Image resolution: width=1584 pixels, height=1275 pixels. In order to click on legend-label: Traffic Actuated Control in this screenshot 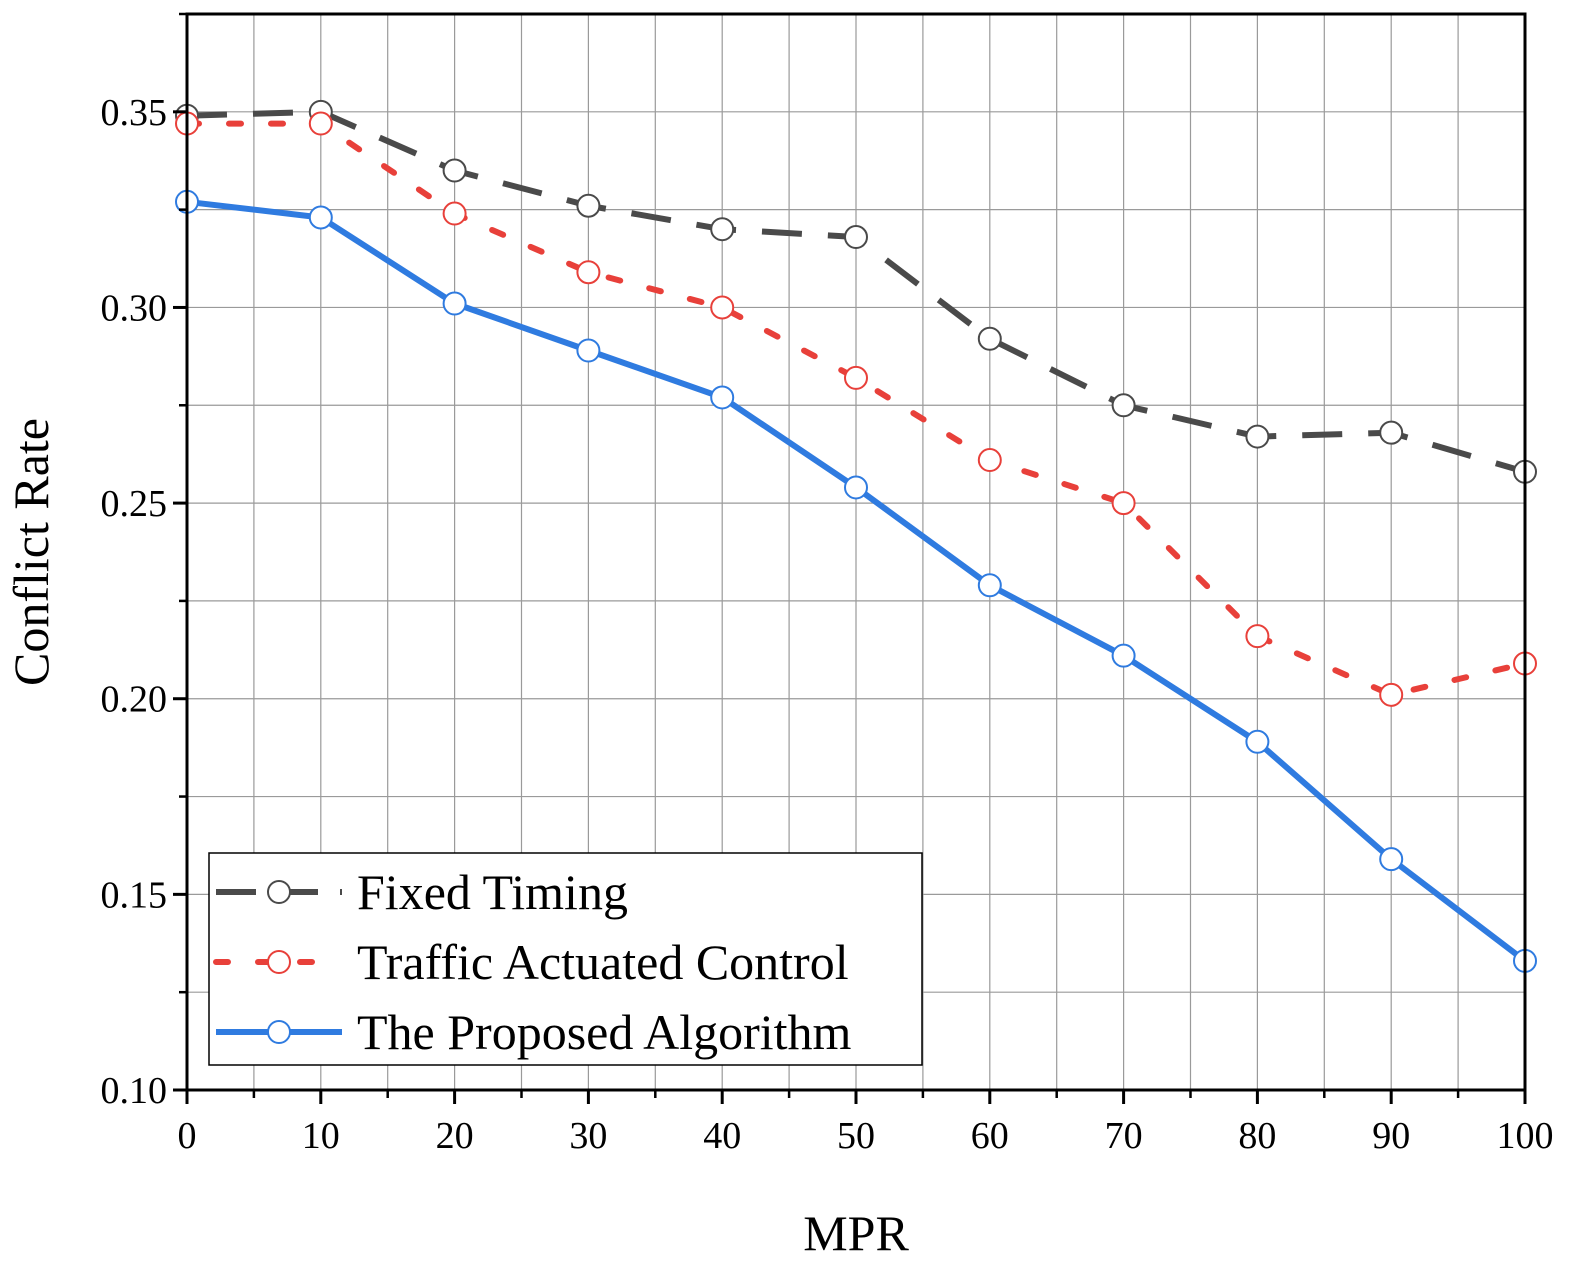, I will do `click(603, 962)`.